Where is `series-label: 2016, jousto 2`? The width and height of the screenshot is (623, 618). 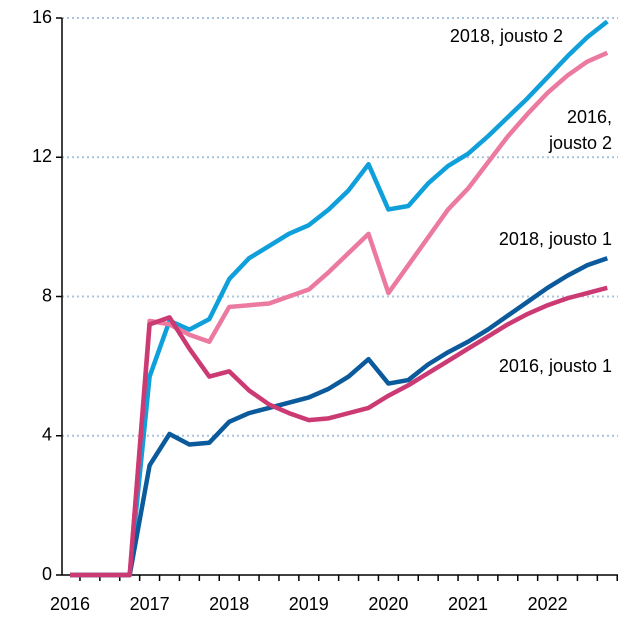 series-label: 2016, jousto 2 is located at coordinates (580, 130).